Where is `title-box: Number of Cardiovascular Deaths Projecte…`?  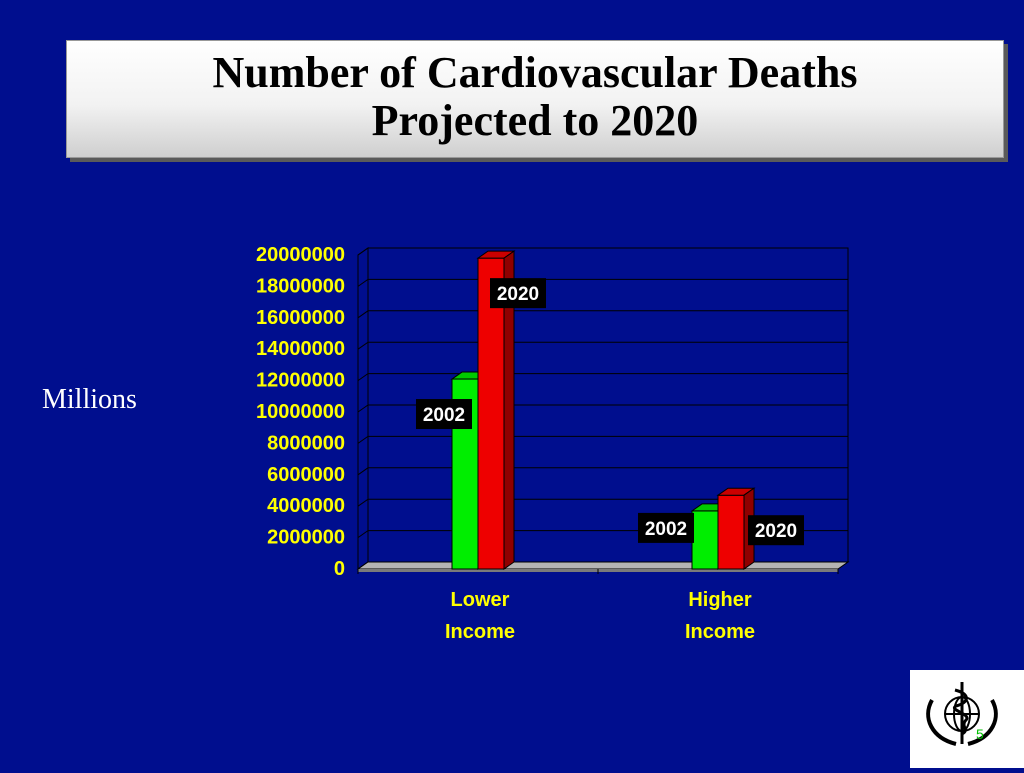
title-box: Number of Cardiovascular Deaths Projecte… is located at coordinates (535, 99).